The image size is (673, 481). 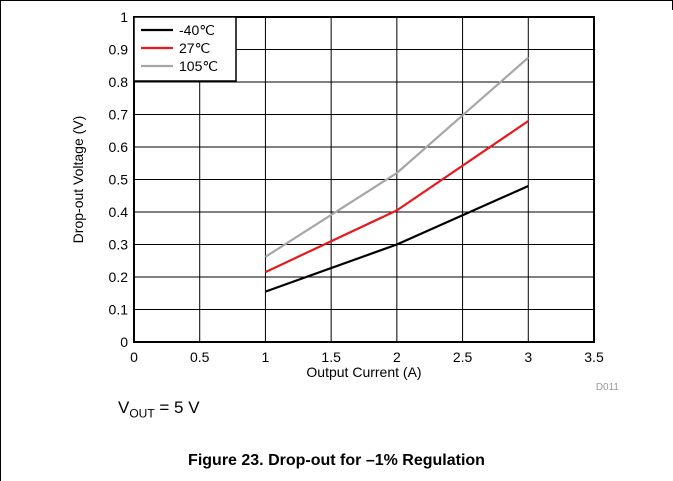 What do you see at coordinates (594, 357) in the screenshot?
I see `x-tick-label: 3.5` at bounding box center [594, 357].